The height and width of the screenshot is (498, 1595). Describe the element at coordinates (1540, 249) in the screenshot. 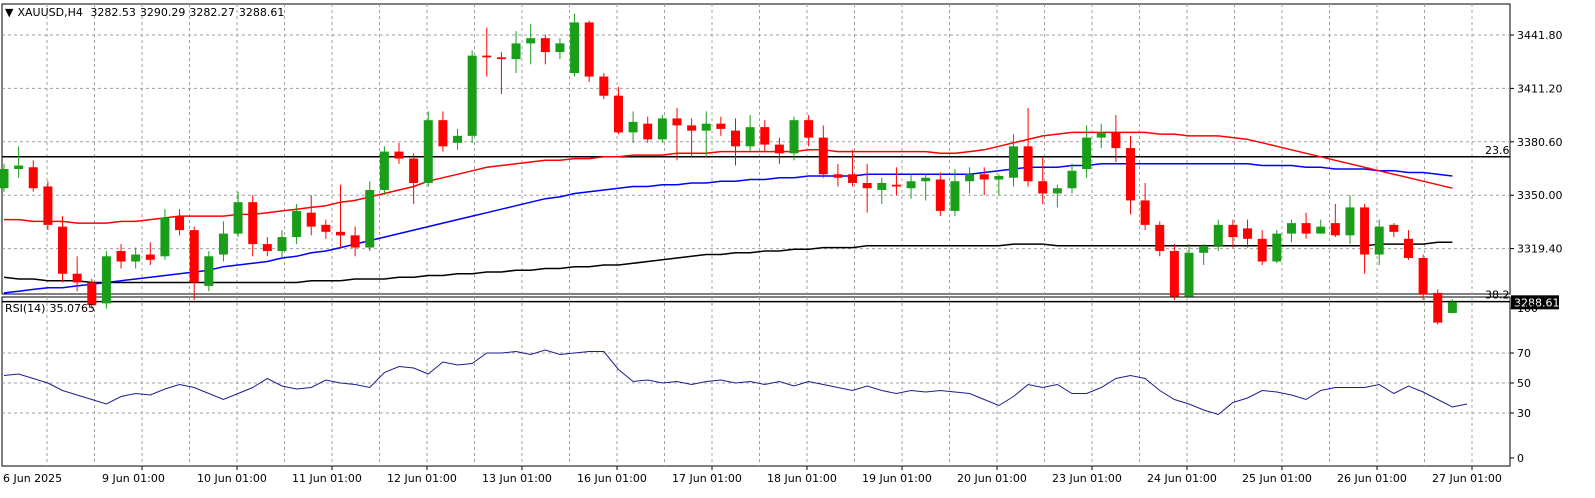

I see `price-tick-label: 3319.40` at that location.